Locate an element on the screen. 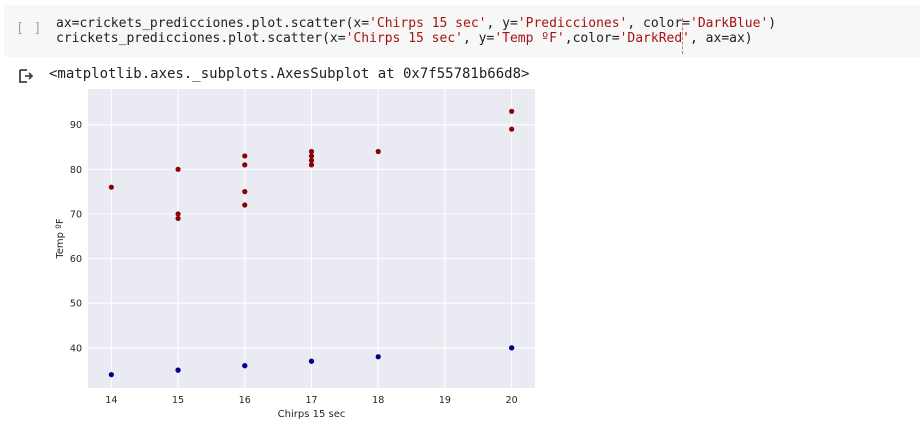  y-tick-label: 60 is located at coordinates (76, 259).